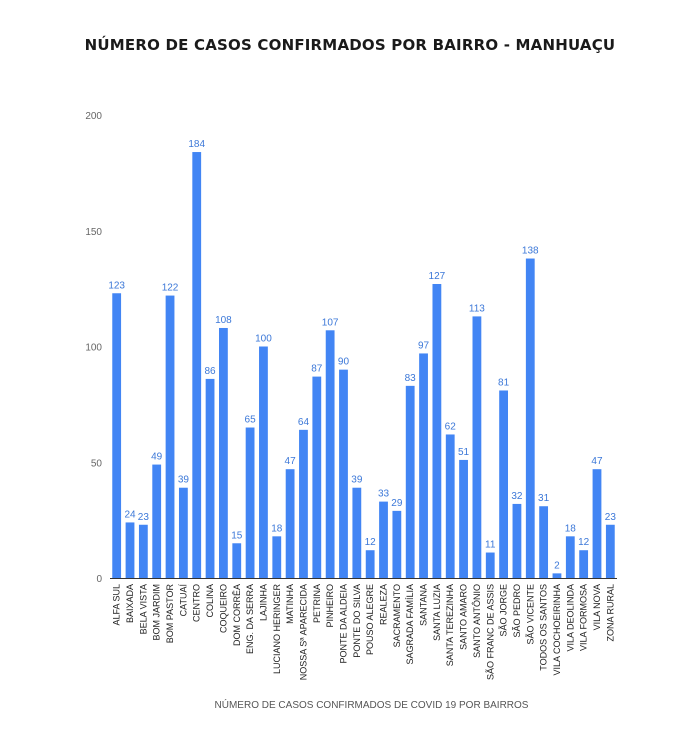 This screenshot has height=742, width=700. Describe the element at coordinates (544, 498) in the screenshot. I see `data-label: 31` at that location.